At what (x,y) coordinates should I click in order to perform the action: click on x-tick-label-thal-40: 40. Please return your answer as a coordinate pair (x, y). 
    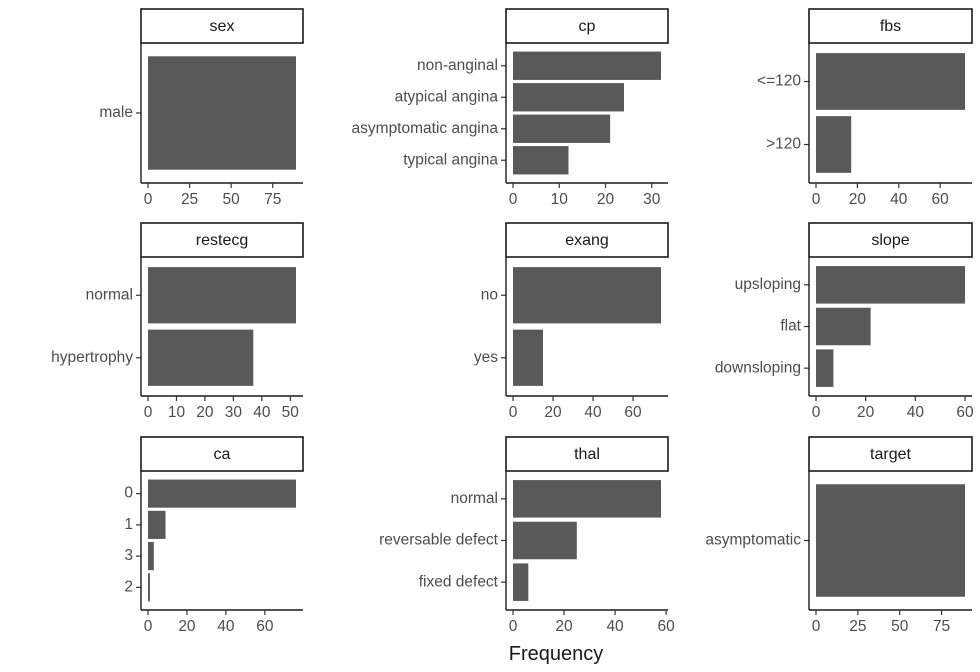
    Looking at the image, I should click on (615, 626).